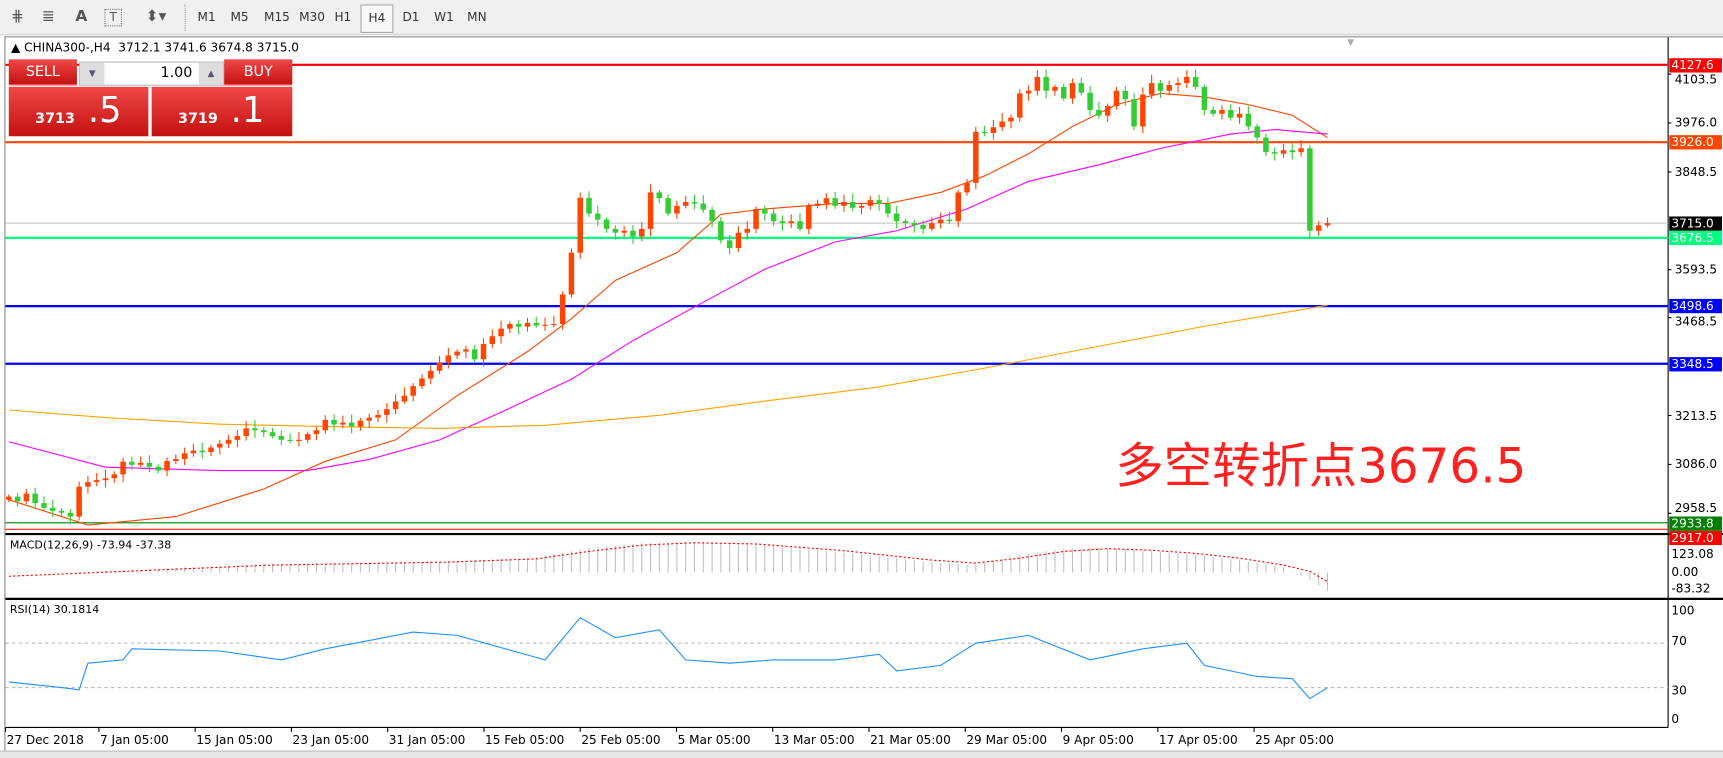 The image size is (1723, 758). I want to click on volume-increase-button: ▲, so click(211, 73).